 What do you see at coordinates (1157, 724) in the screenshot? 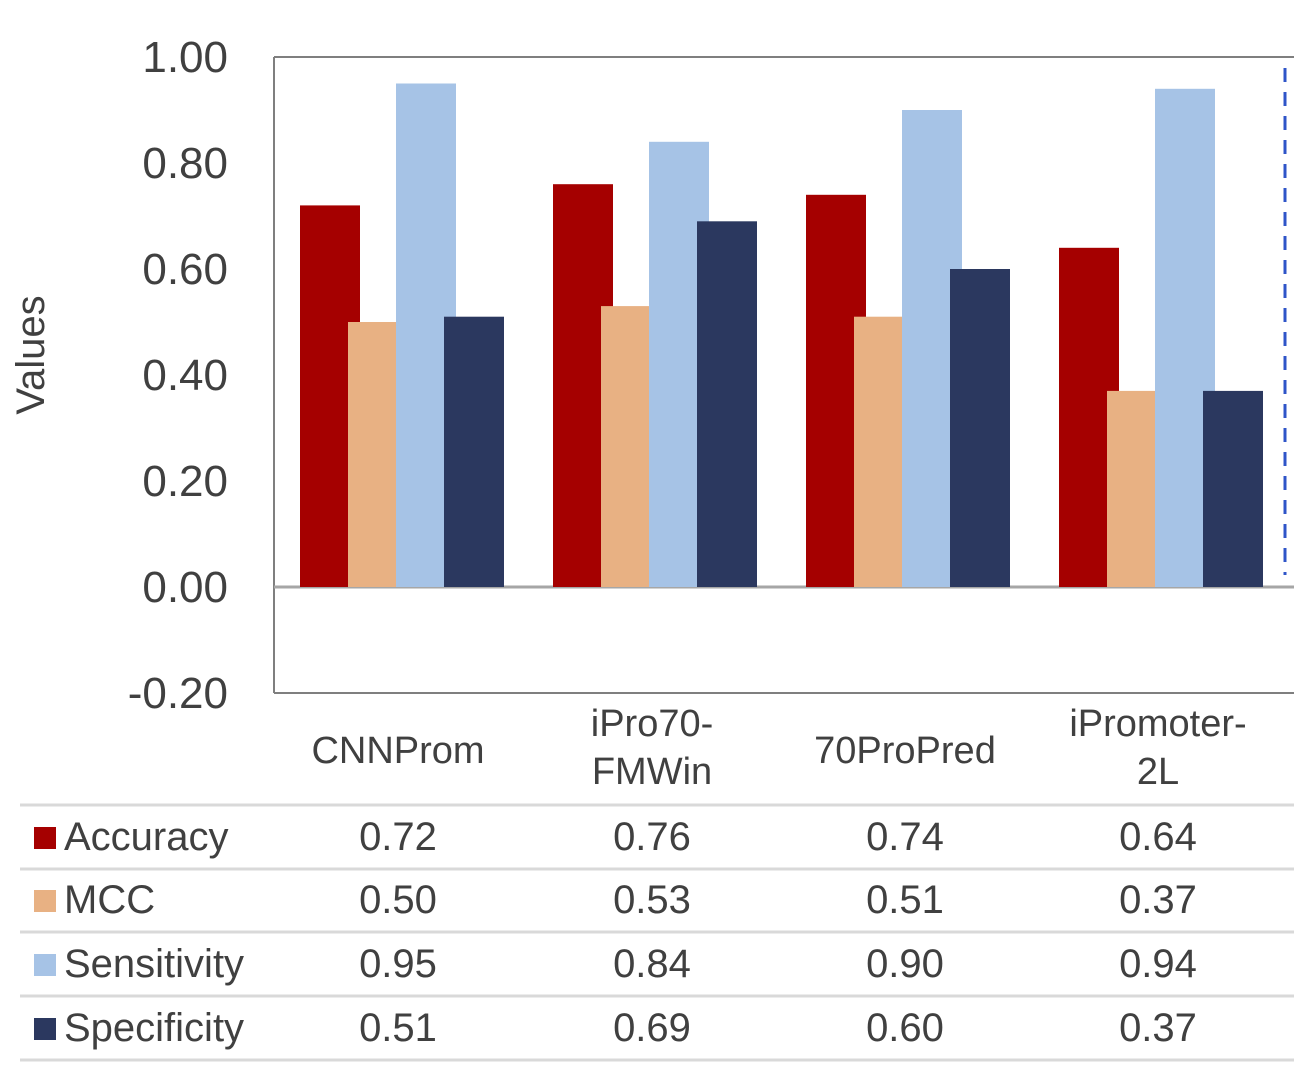
I see `category-label: iPromoter-` at bounding box center [1157, 724].